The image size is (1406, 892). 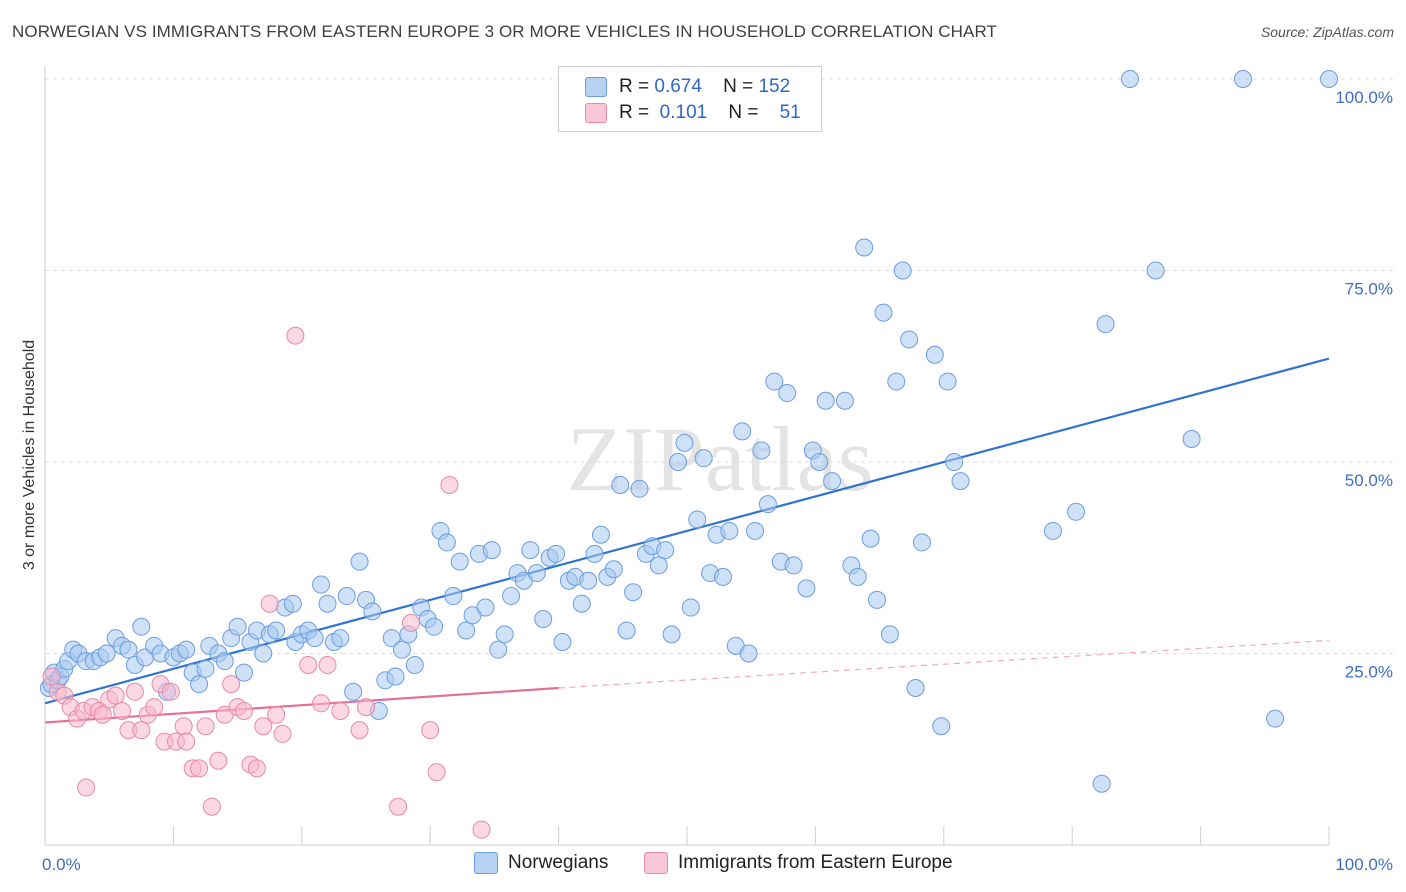 What do you see at coordinates (774, 86) in the screenshot?
I see `legend-n-value: 152` at bounding box center [774, 86].